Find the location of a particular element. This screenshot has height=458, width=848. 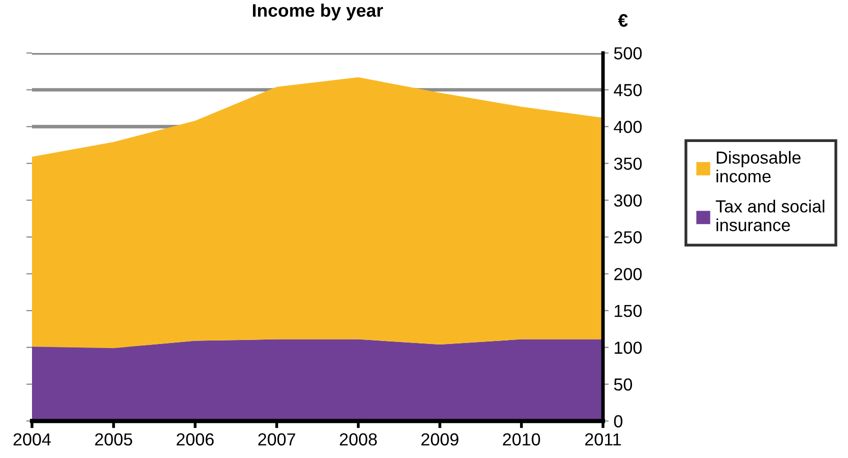

y-tick-label: 350 is located at coordinates (628, 164).